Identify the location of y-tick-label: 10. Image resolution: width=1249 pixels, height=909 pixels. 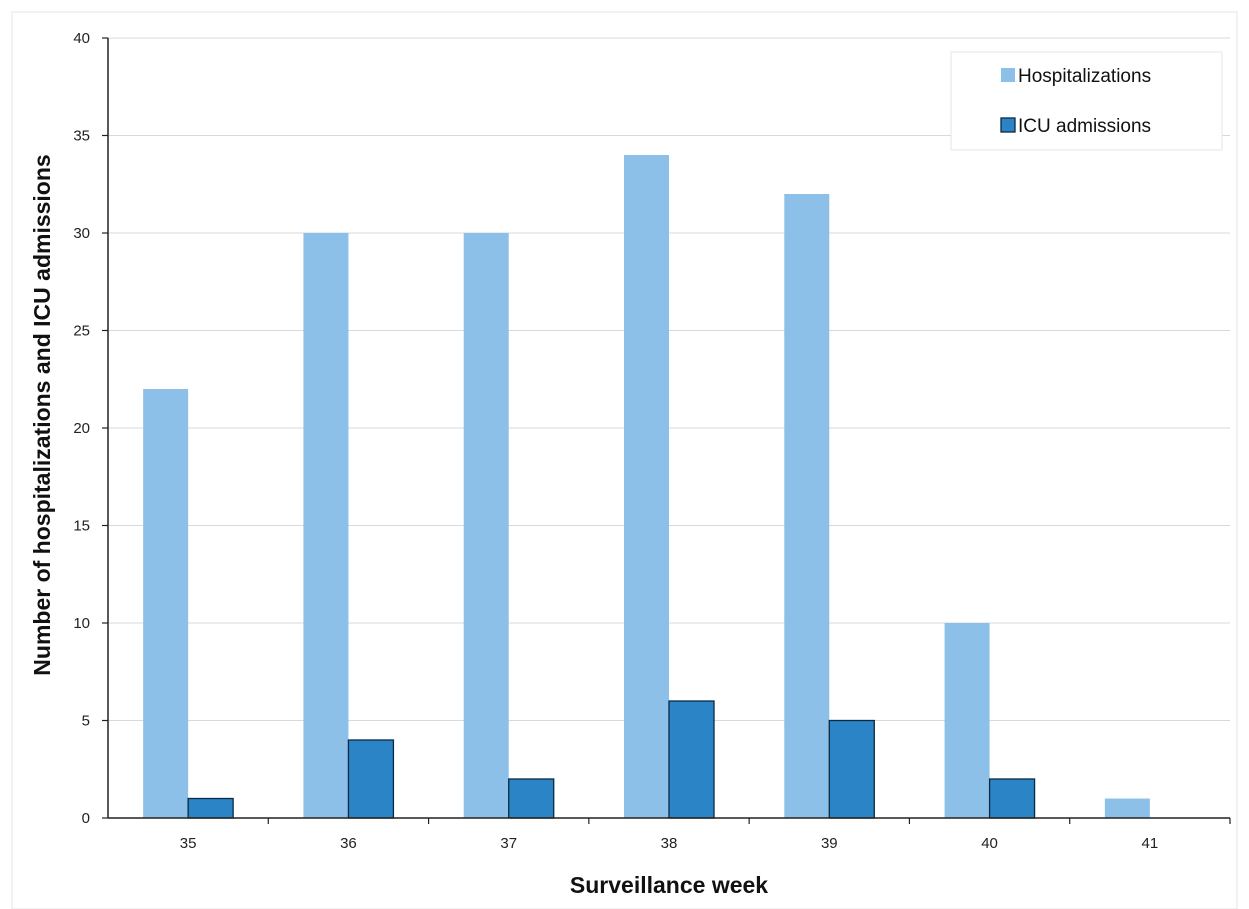
(81, 623).